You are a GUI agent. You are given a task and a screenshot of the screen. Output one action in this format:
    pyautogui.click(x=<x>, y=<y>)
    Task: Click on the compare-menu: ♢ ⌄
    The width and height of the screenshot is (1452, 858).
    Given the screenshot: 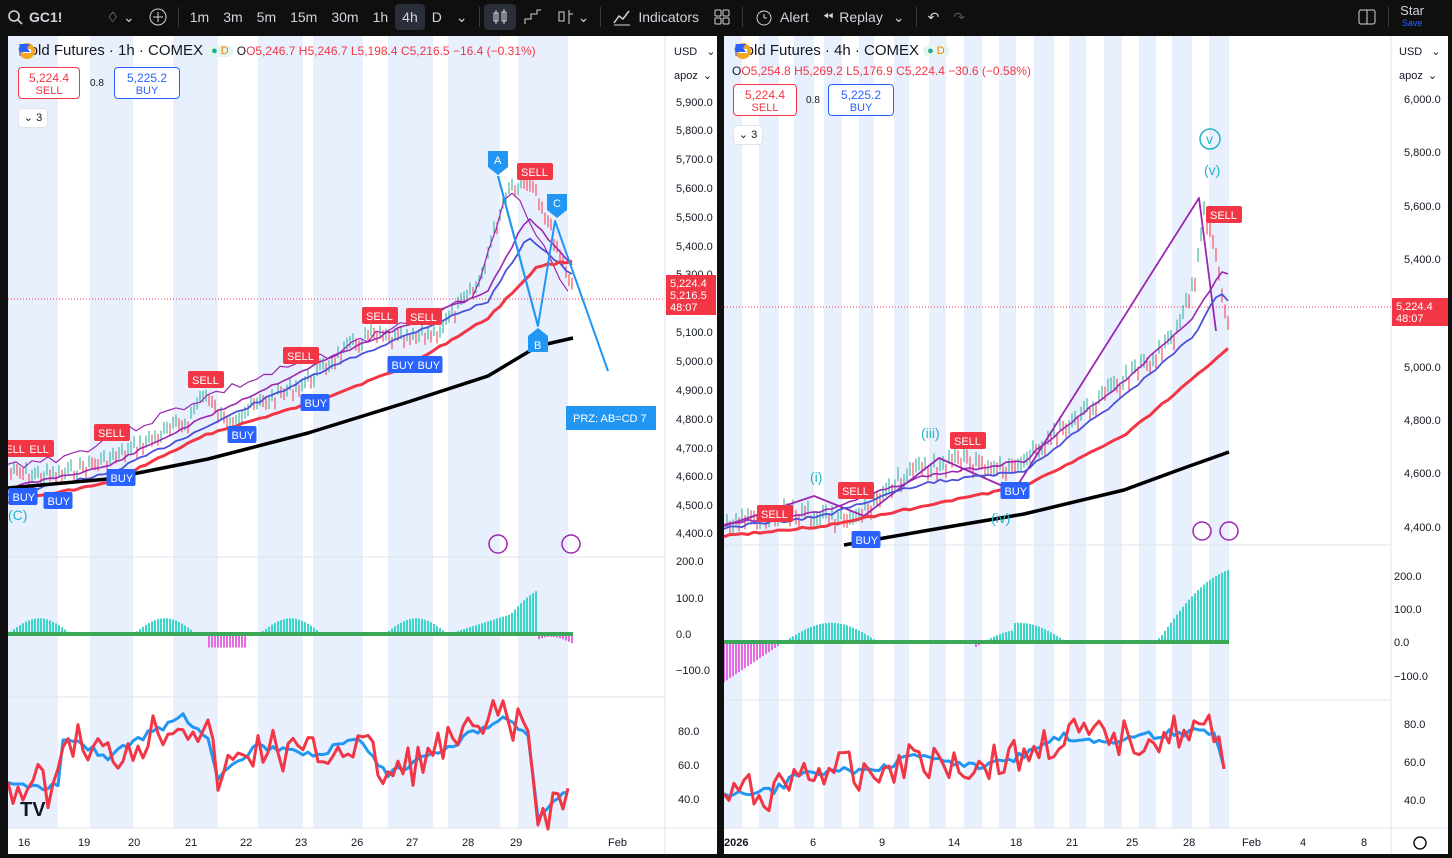 What is the action you would take?
    pyautogui.click(x=120, y=17)
    